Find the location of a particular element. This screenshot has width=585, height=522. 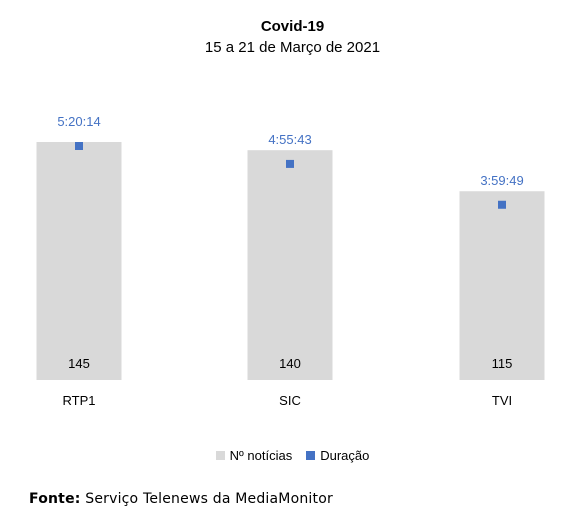

bar-rtp1 is located at coordinates (79, 261).